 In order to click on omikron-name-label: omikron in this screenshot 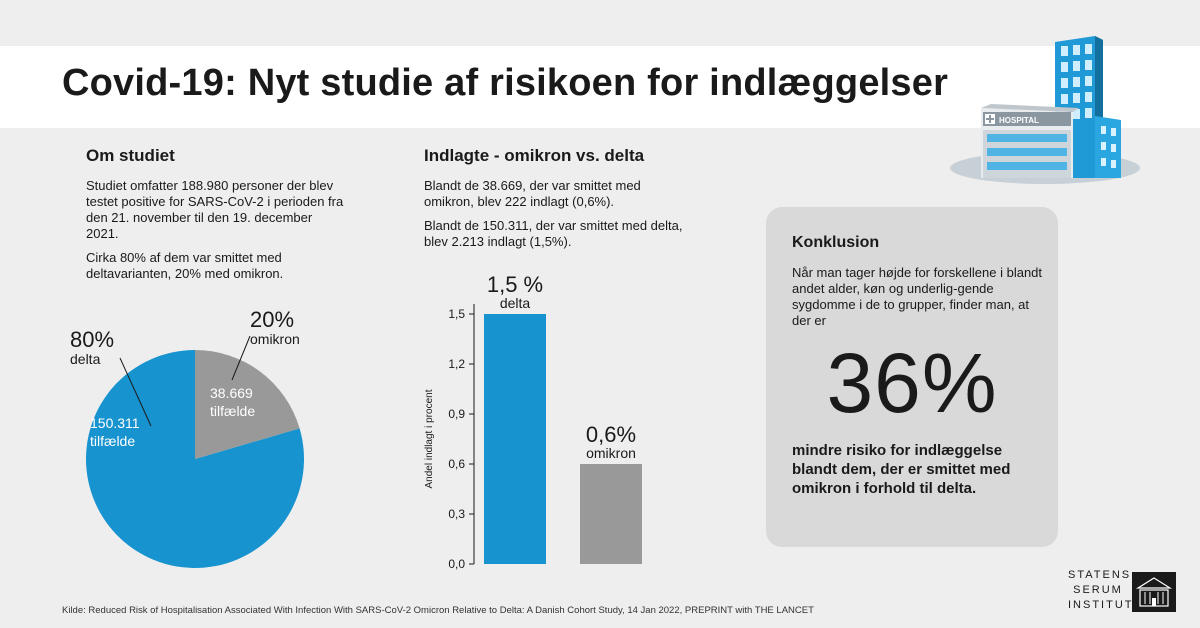, I will do `click(275, 339)`.